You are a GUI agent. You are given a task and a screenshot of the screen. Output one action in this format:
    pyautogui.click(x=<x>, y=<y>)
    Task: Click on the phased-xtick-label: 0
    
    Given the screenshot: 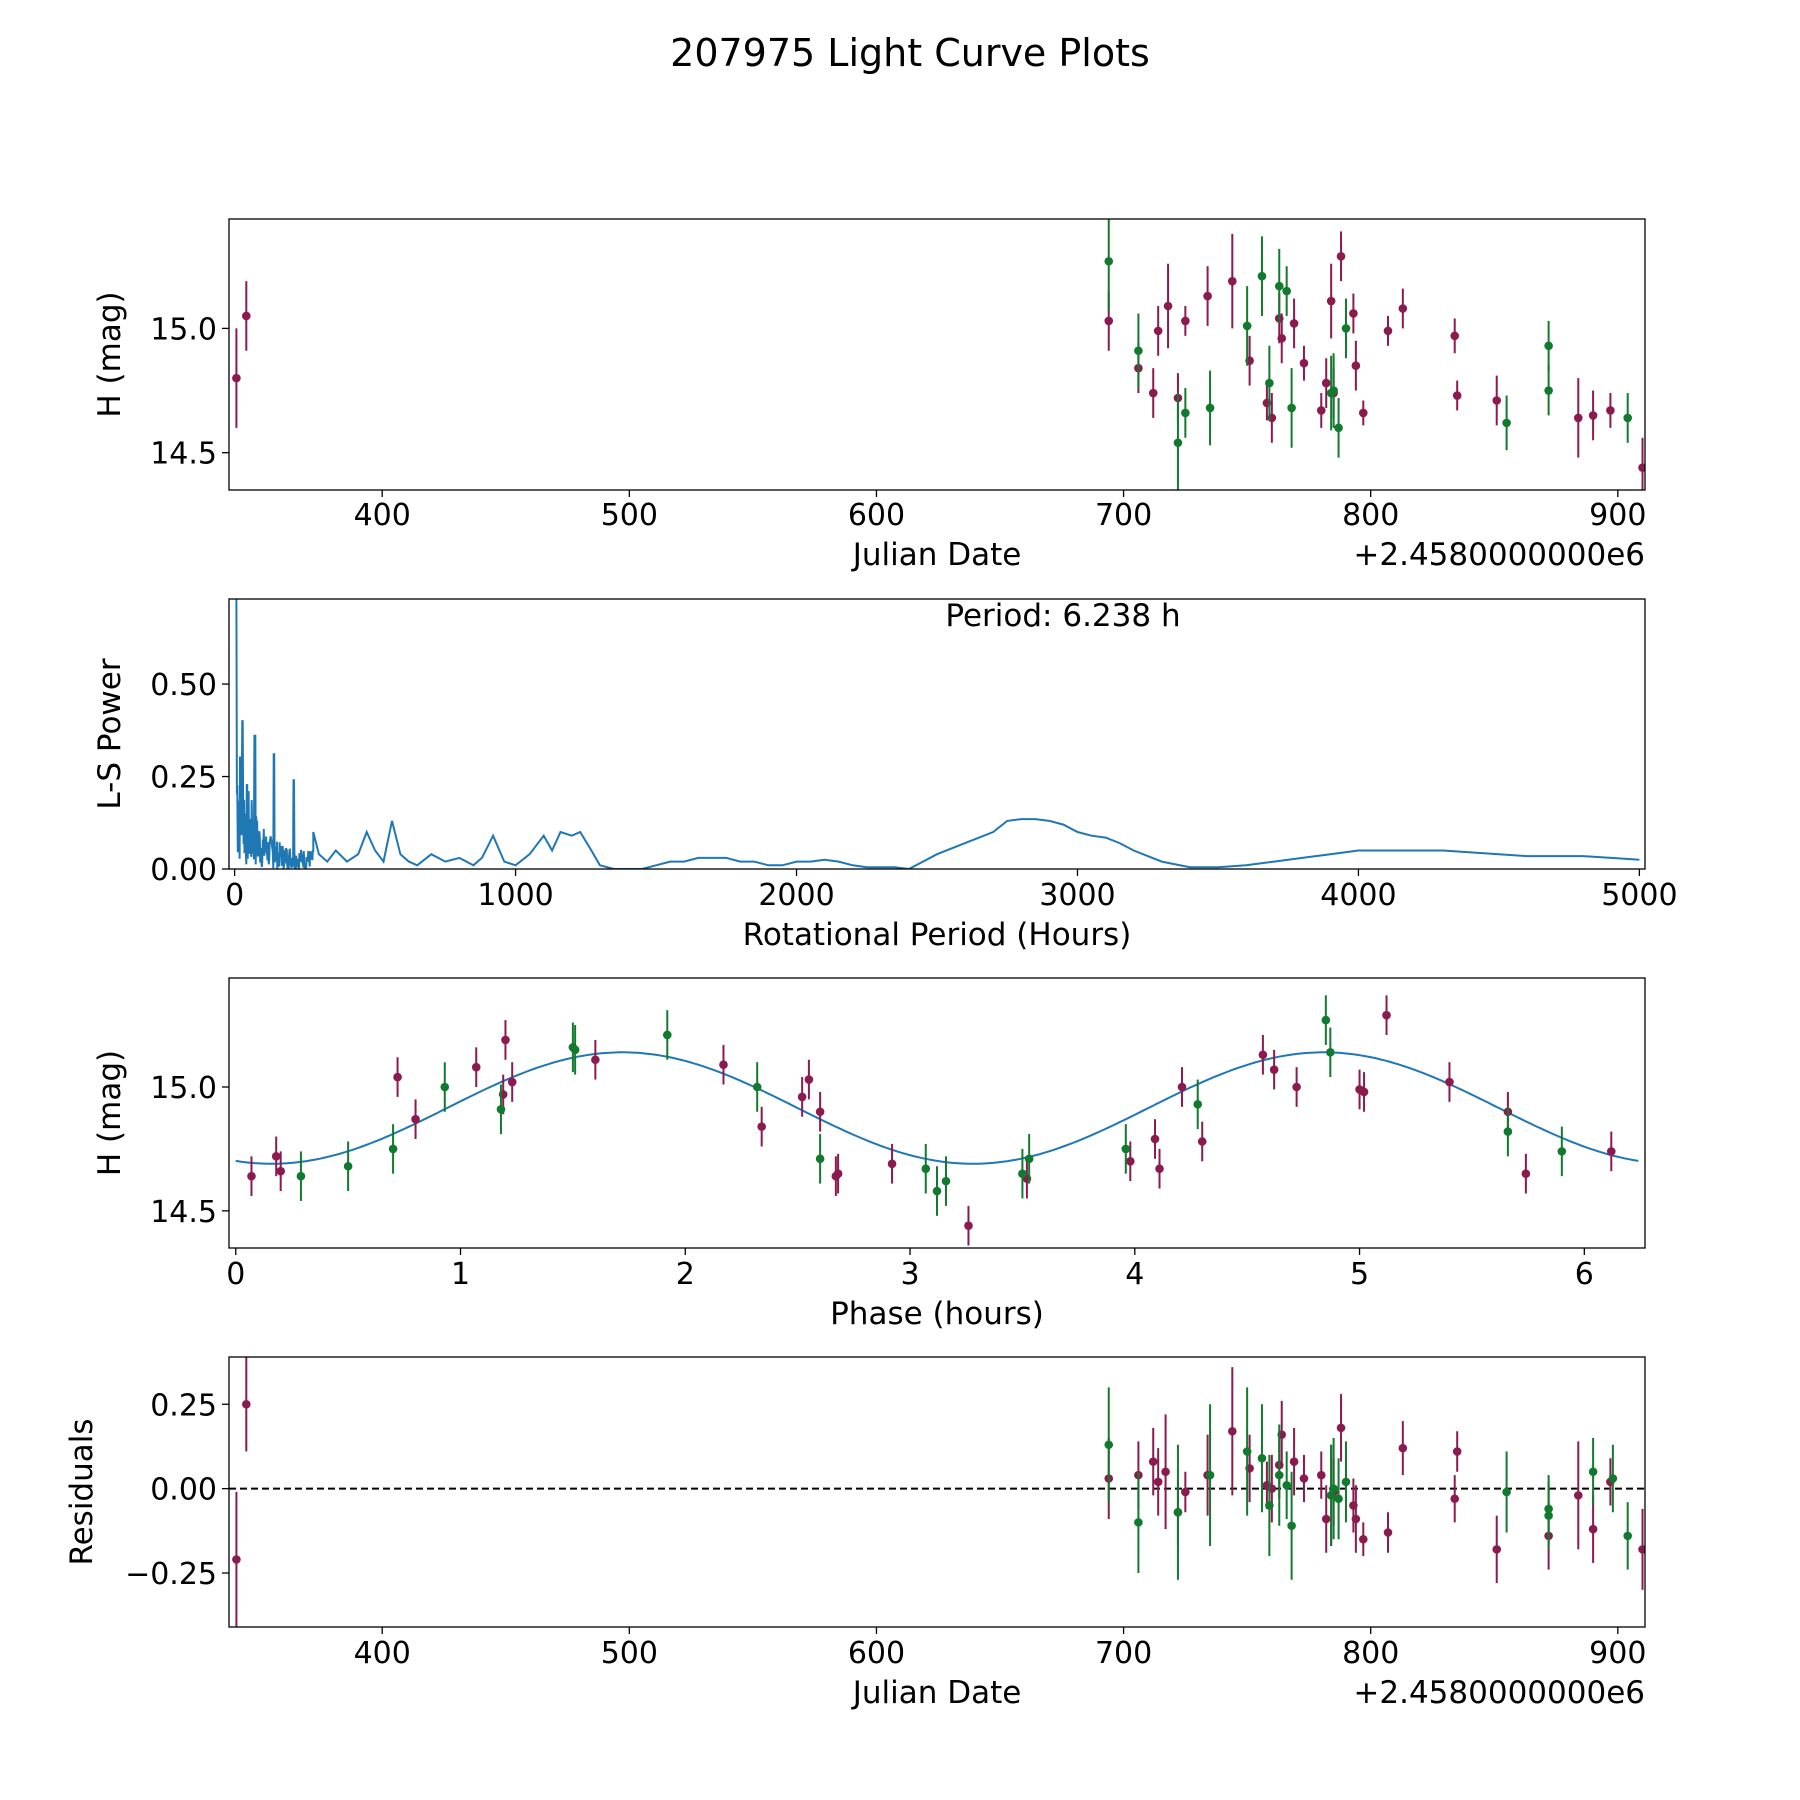 What is the action you would take?
    pyautogui.click(x=235, y=1274)
    